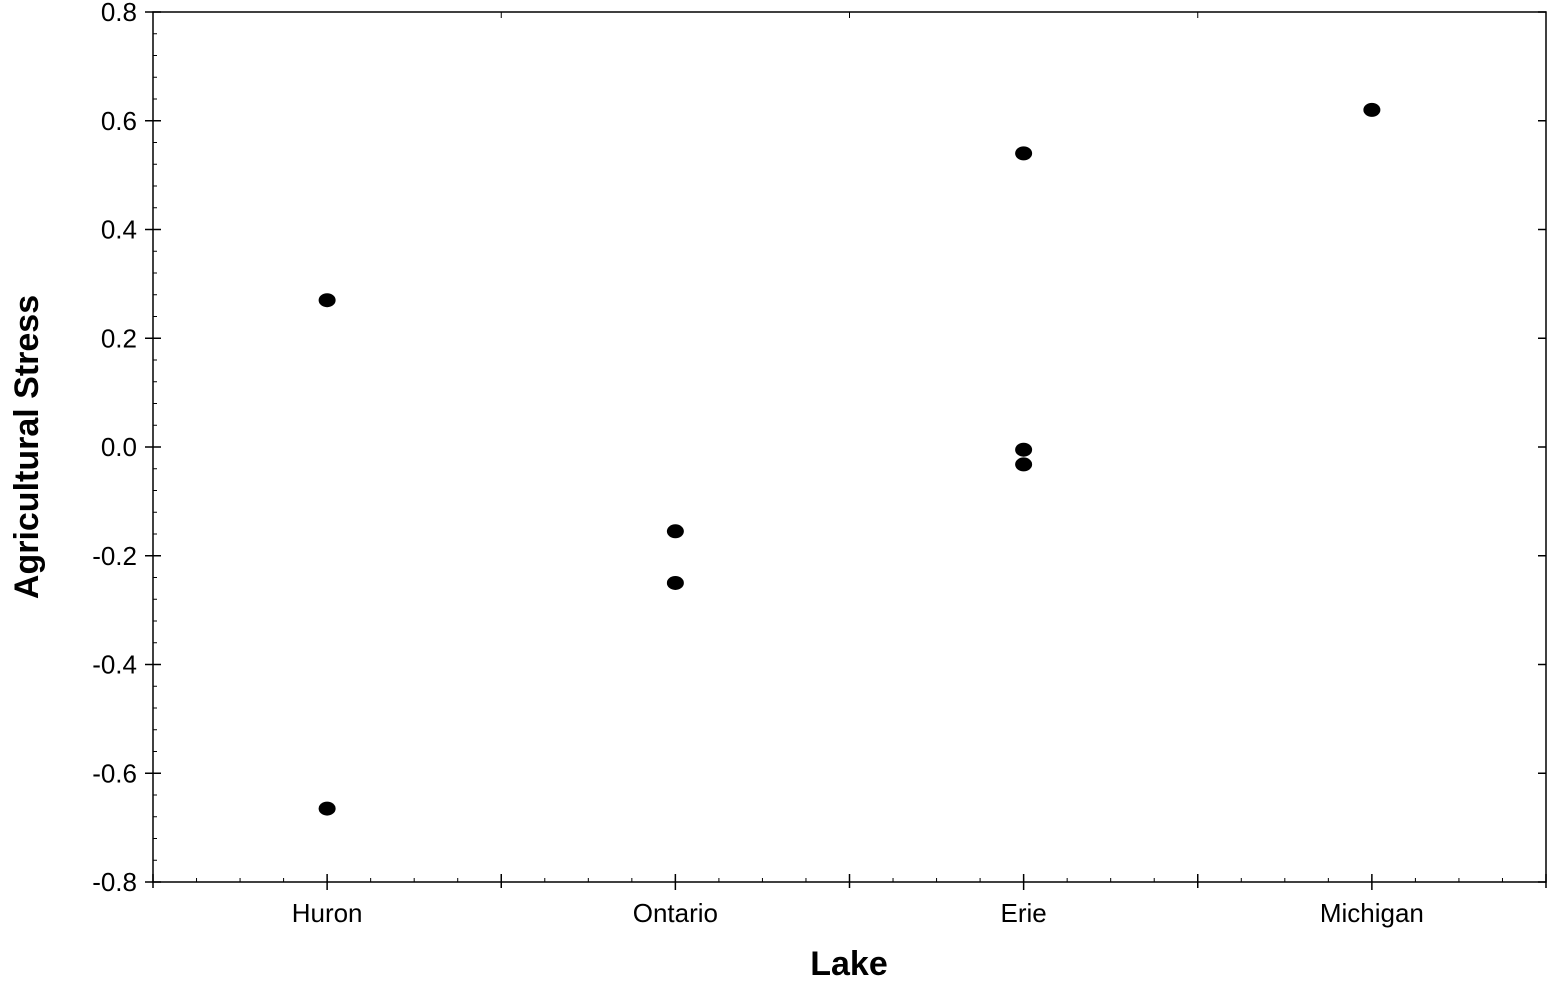  What do you see at coordinates (327, 913) in the screenshot?
I see `x-tick-label: Huron` at bounding box center [327, 913].